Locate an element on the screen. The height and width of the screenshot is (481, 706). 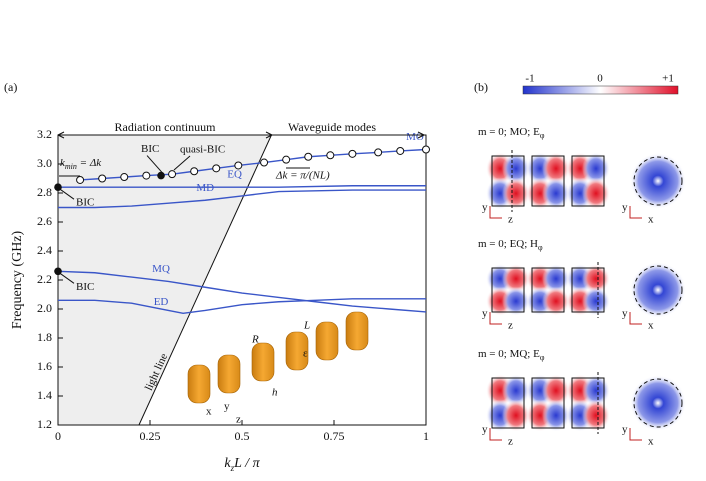
row-title-sub: φ is located at coordinates (542, 135).